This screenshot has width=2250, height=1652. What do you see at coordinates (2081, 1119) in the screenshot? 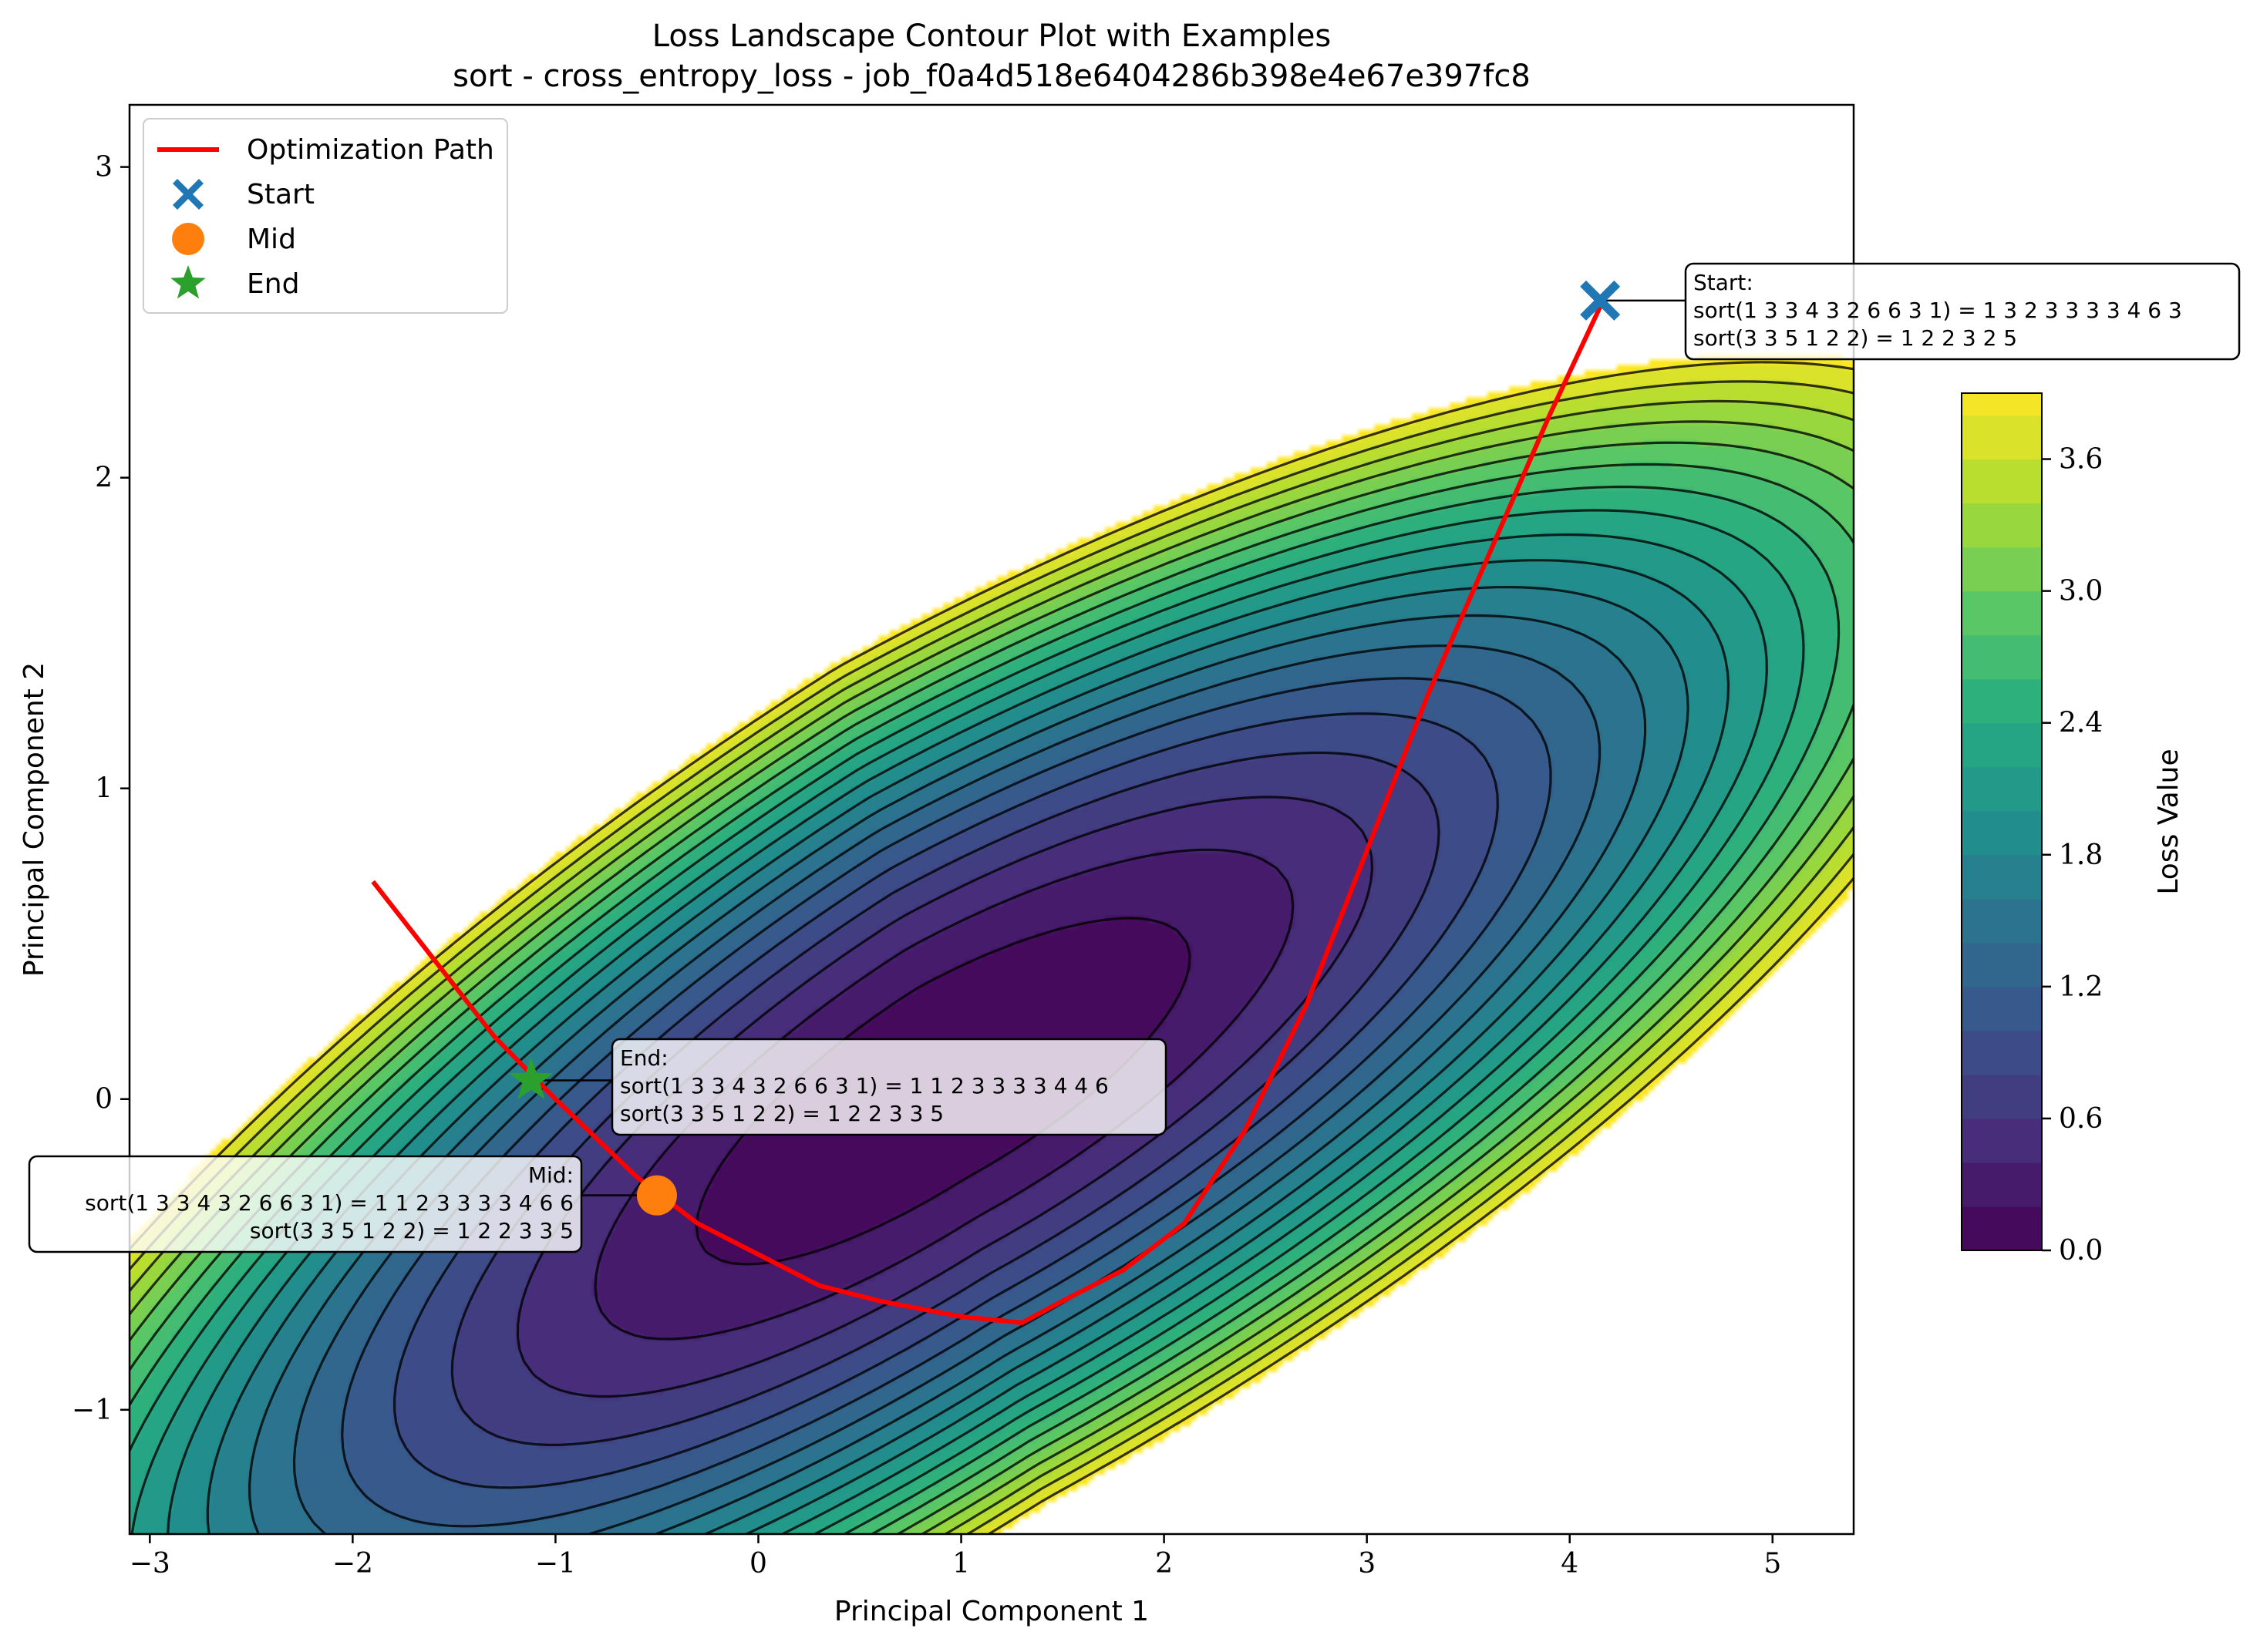
I see `colorbar-tick-label: 0.6` at bounding box center [2081, 1119].